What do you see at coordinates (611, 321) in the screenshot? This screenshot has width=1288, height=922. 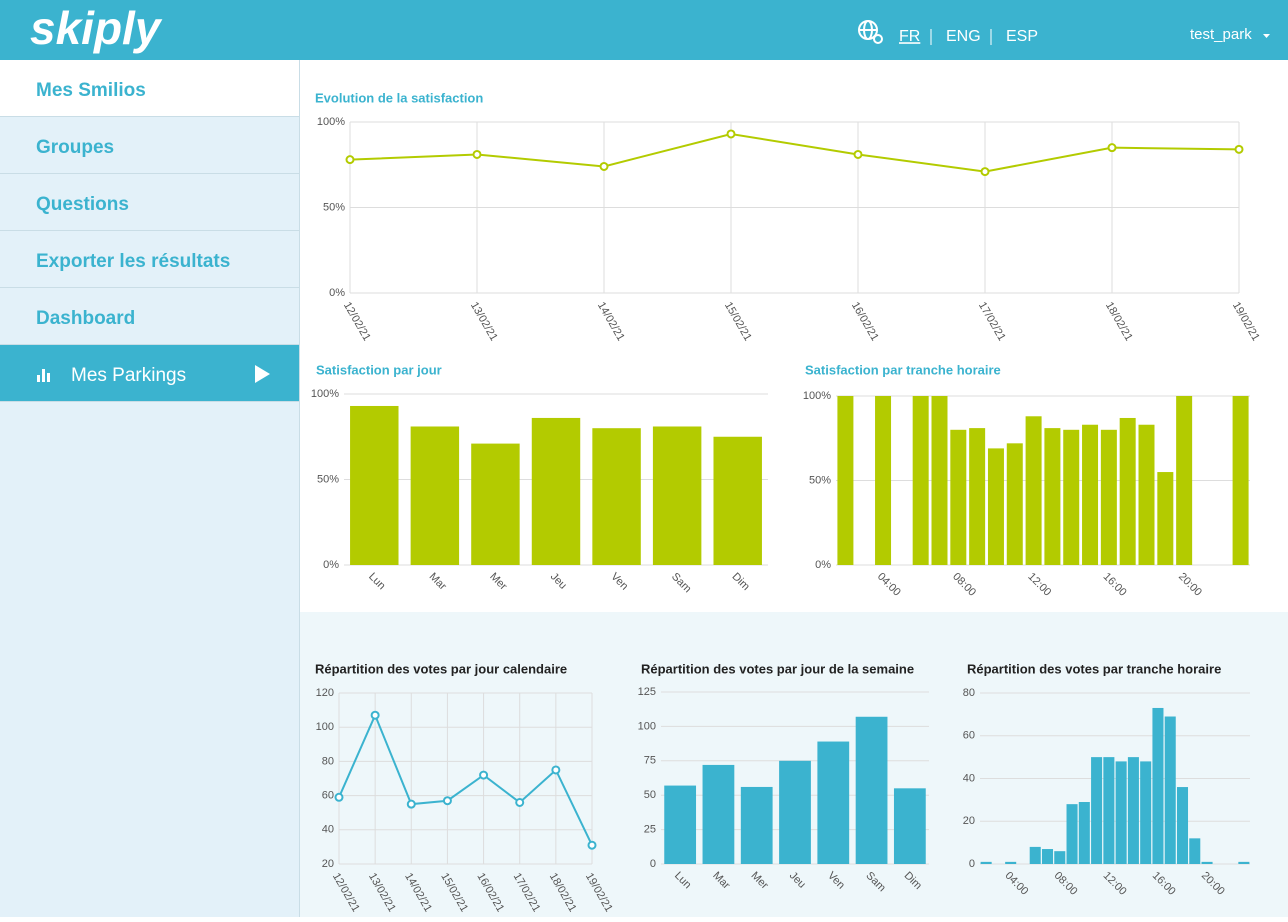 I see `x-tick-label: 14/02/21` at bounding box center [611, 321].